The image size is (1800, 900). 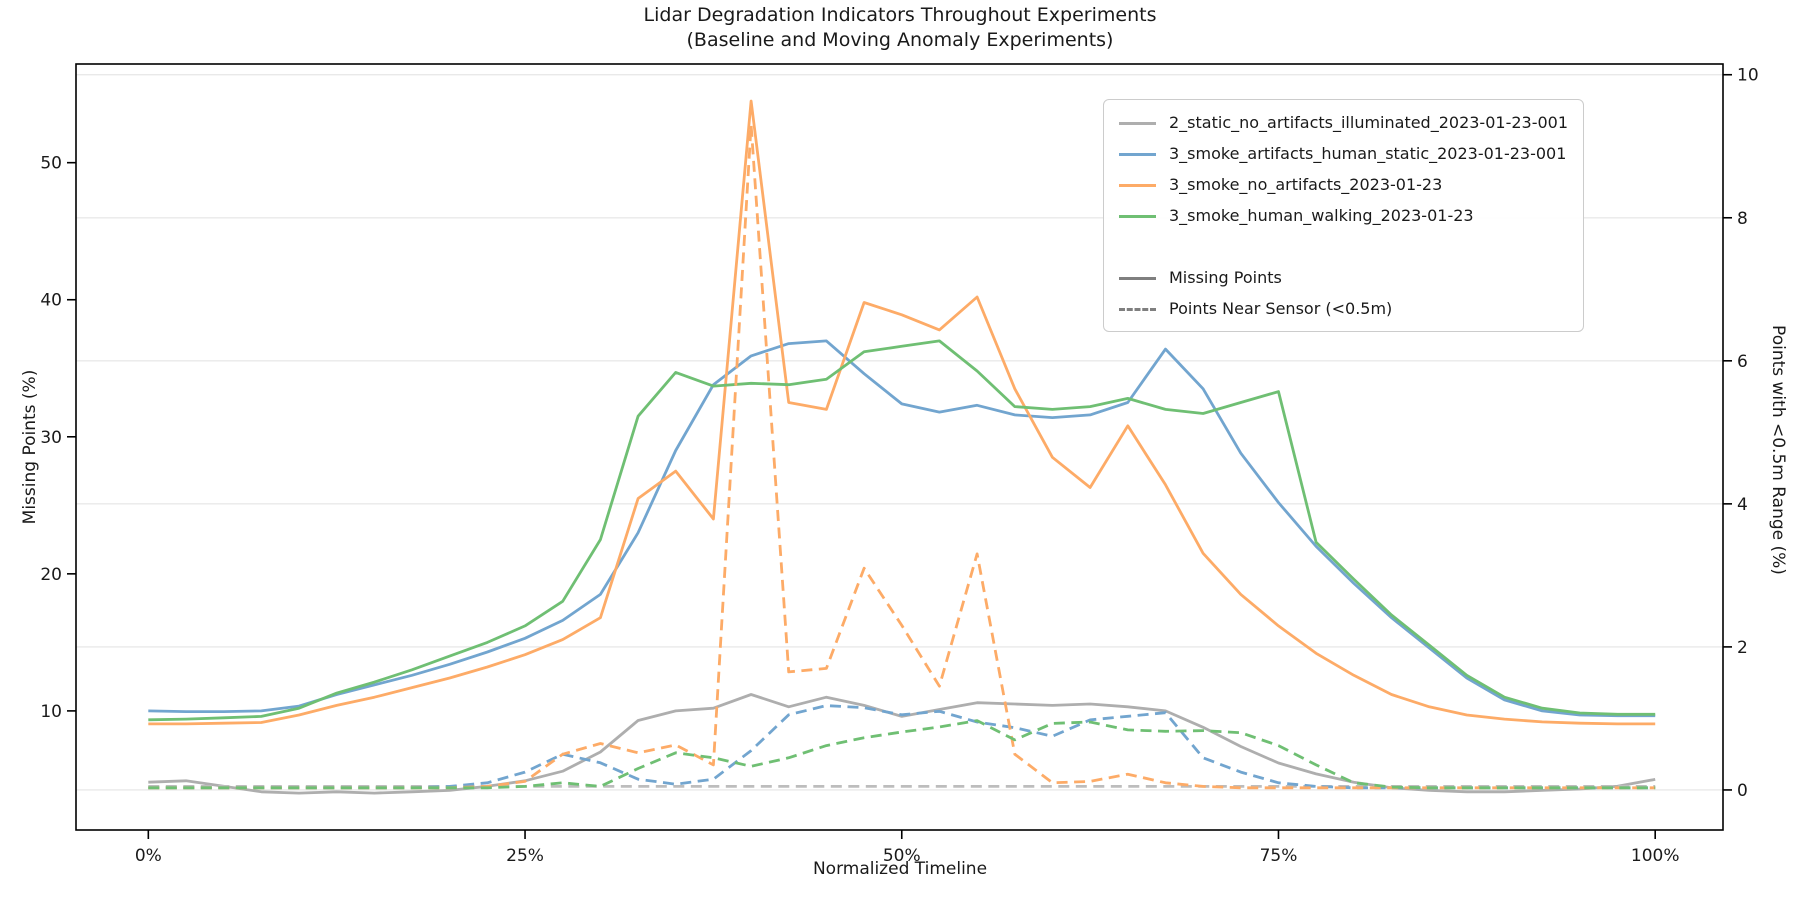 I want to click on x-tick-label: 100%, so click(x=1655, y=856).